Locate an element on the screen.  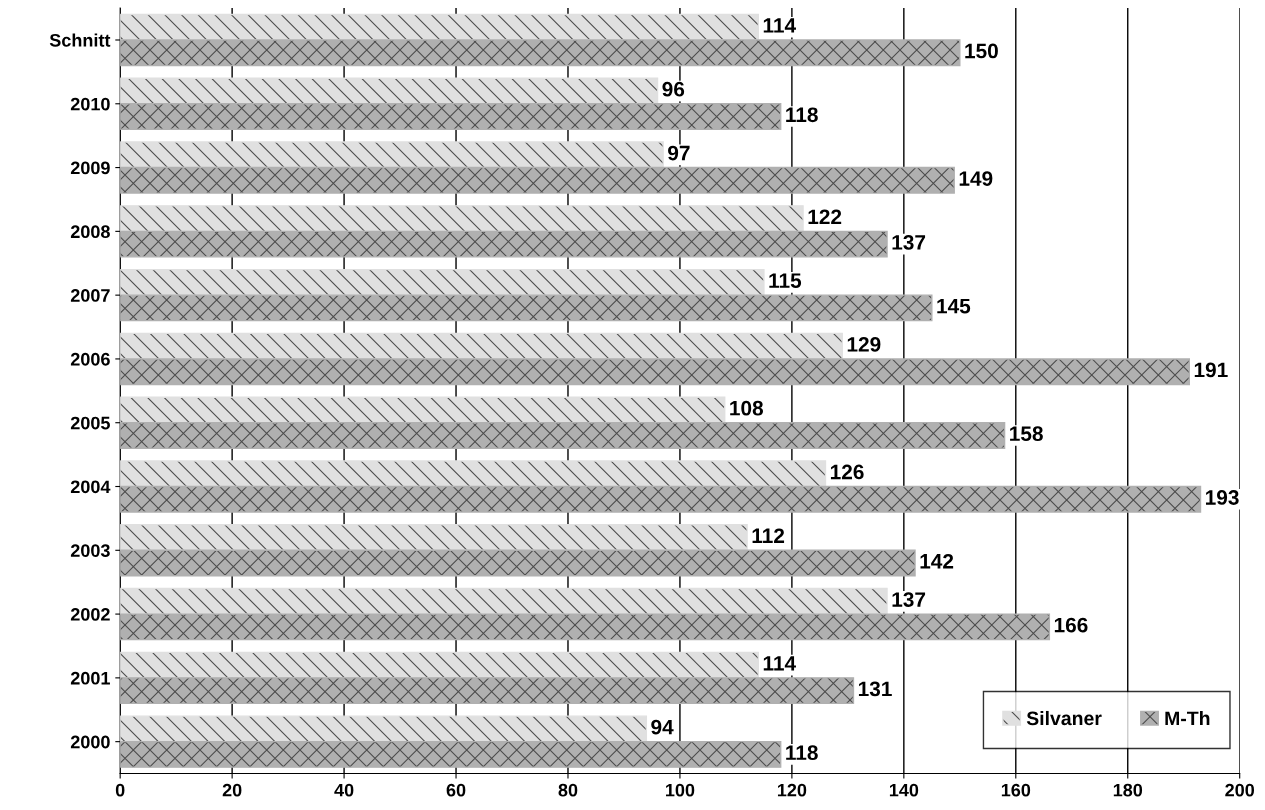
data-label: 145 is located at coordinates (954, 306).